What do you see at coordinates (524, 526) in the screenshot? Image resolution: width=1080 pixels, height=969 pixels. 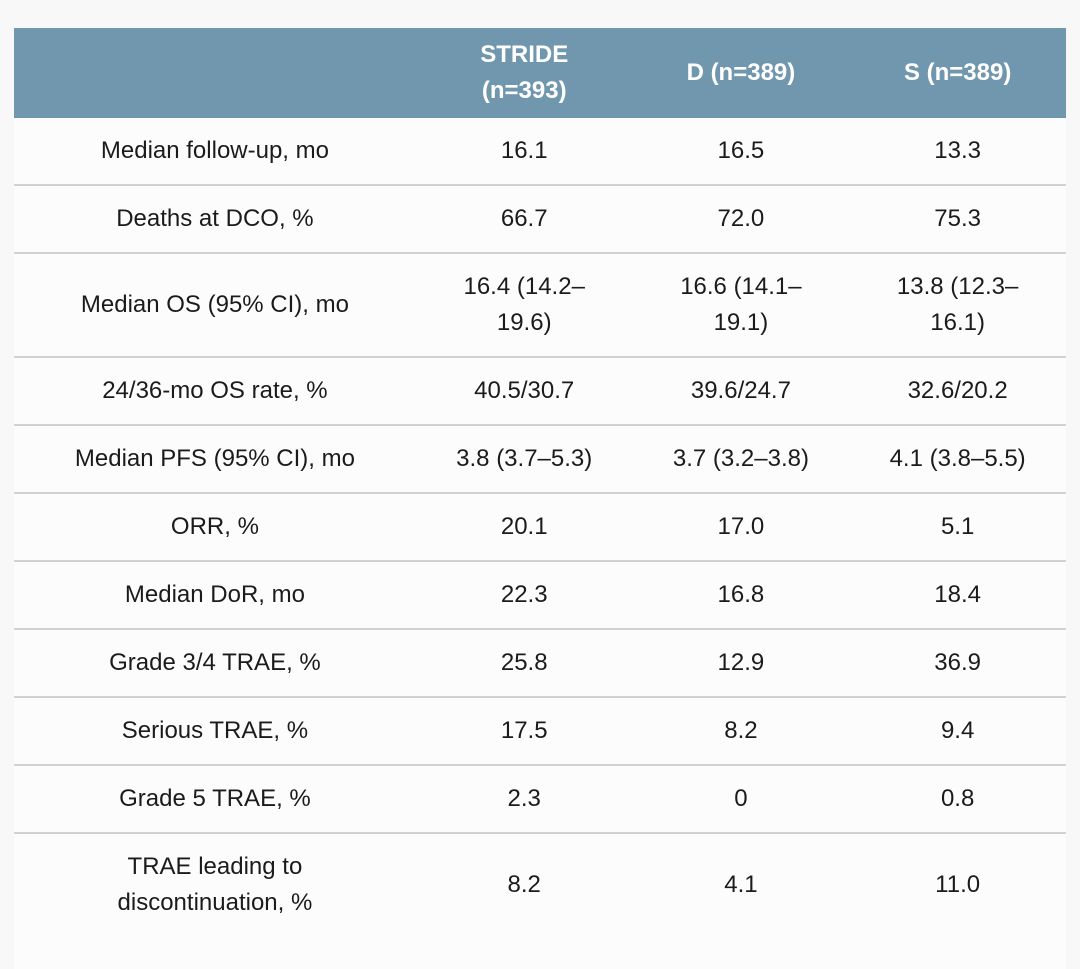 I see `cell-stride: 20.1` at bounding box center [524, 526].